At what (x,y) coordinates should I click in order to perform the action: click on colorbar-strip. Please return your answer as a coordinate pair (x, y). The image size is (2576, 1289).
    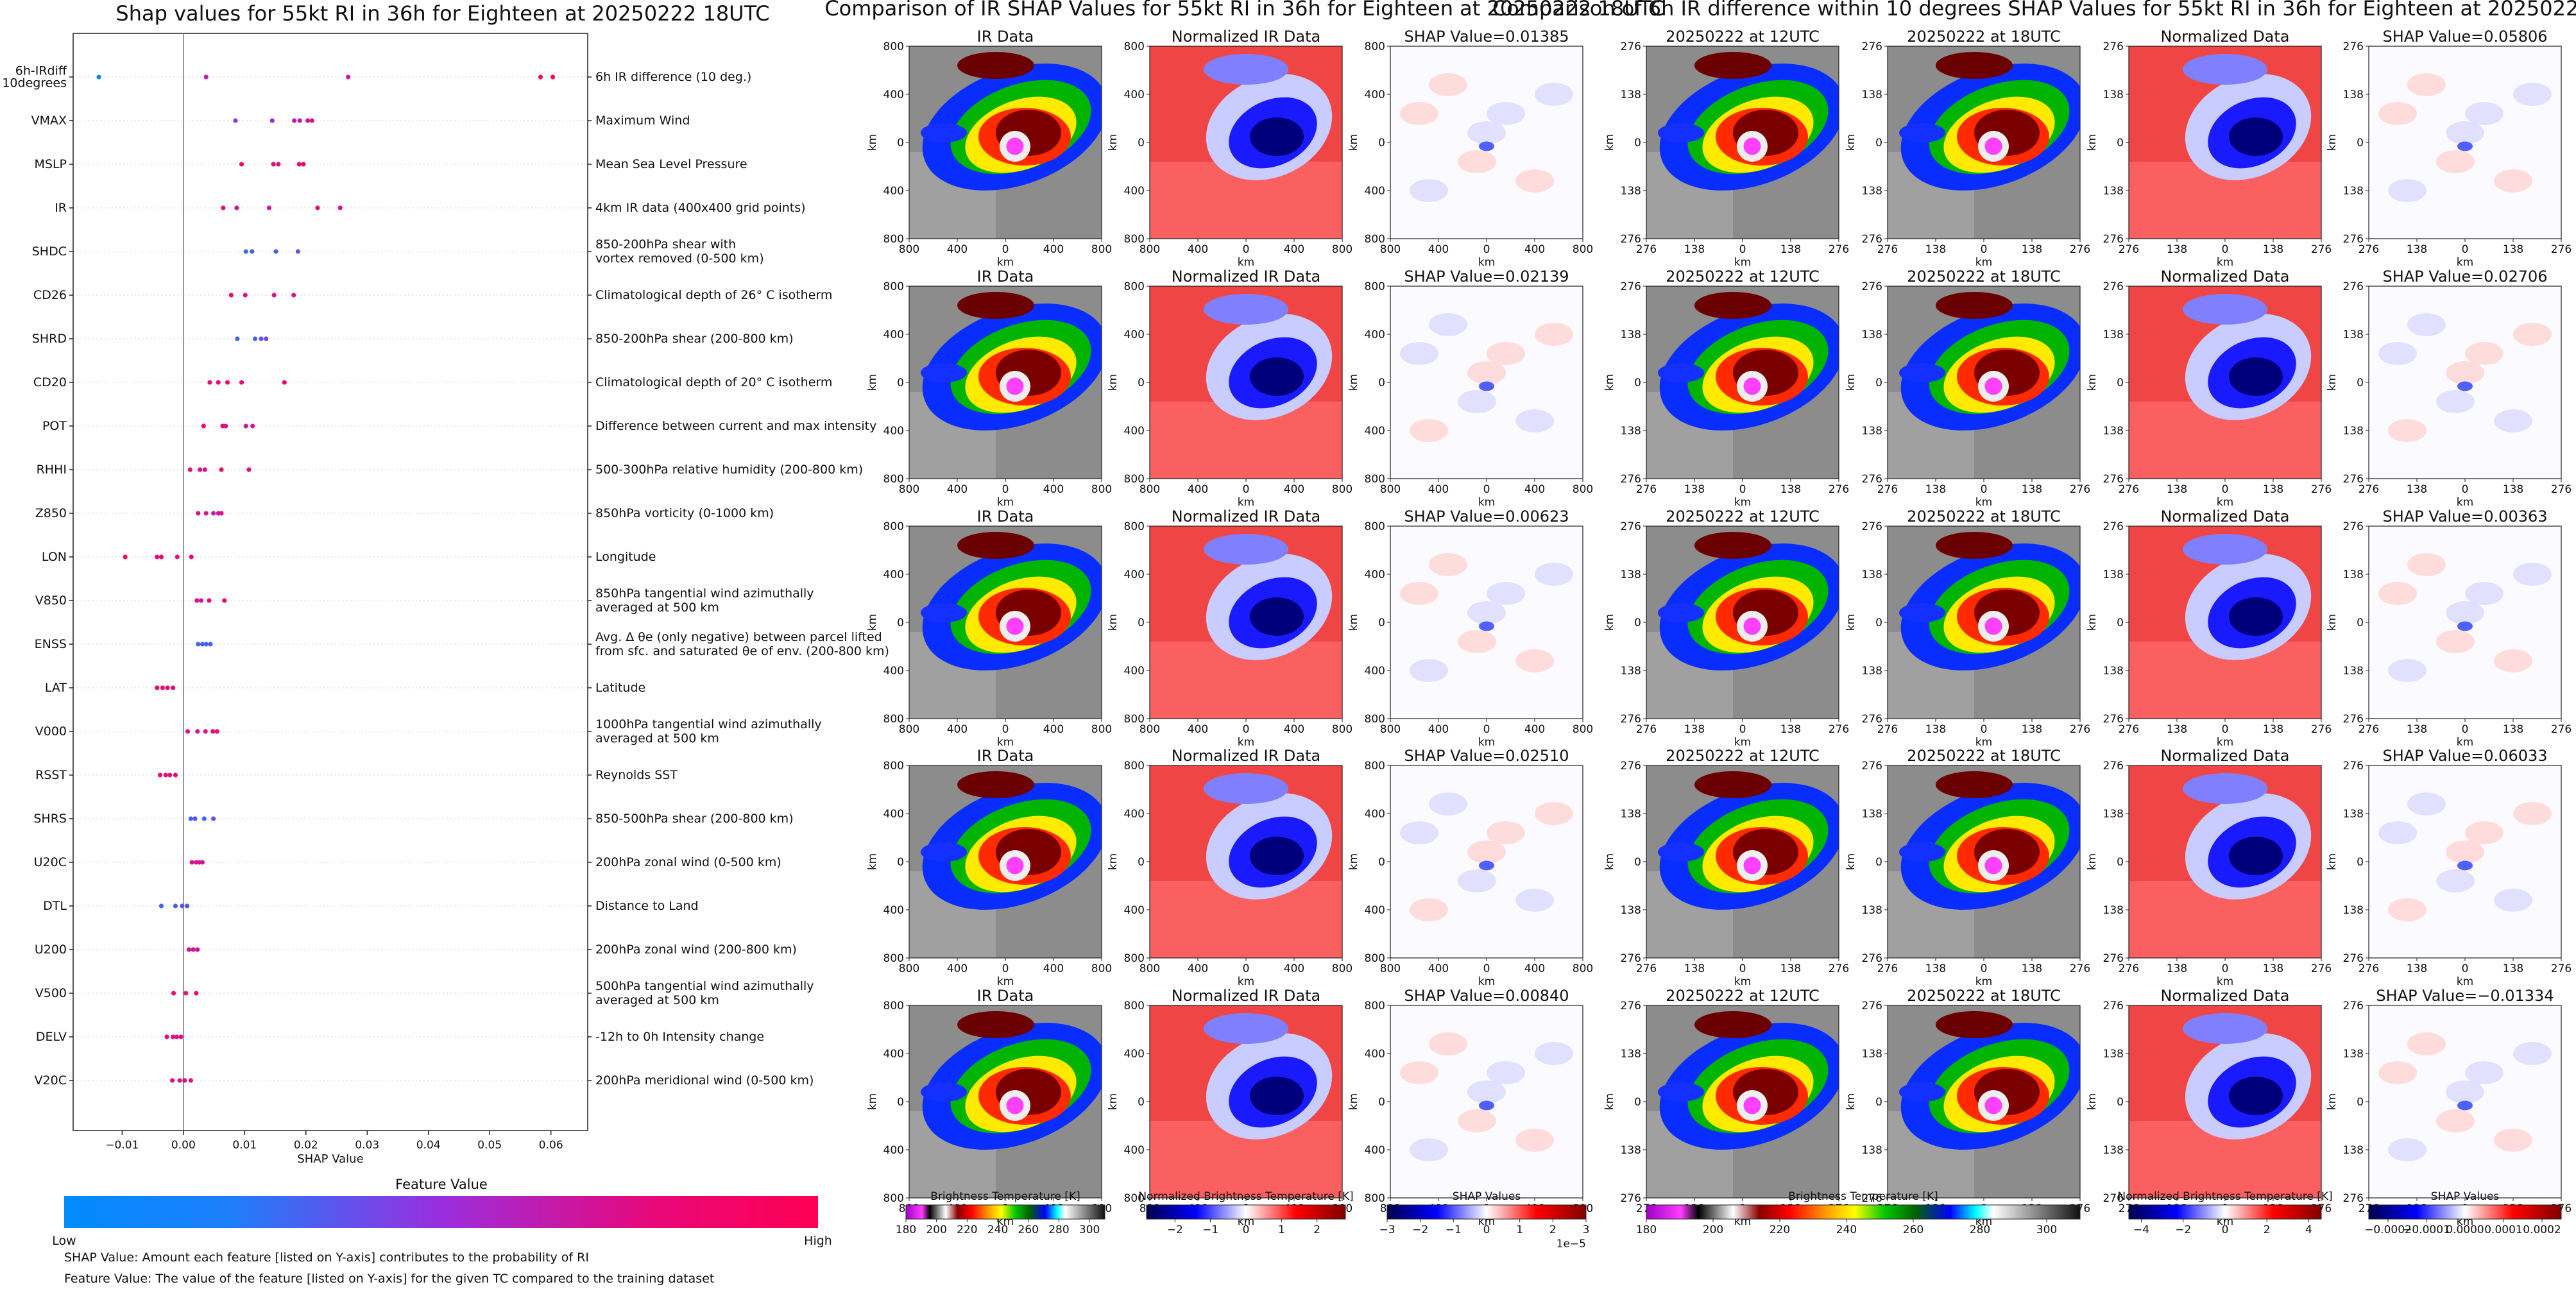
    Looking at the image, I should click on (1863, 1212).